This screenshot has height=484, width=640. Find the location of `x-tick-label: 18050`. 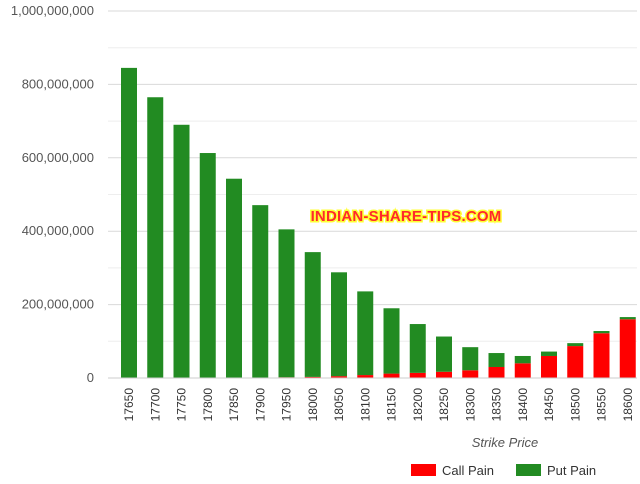

x-tick-label: 18050 is located at coordinates (339, 405).